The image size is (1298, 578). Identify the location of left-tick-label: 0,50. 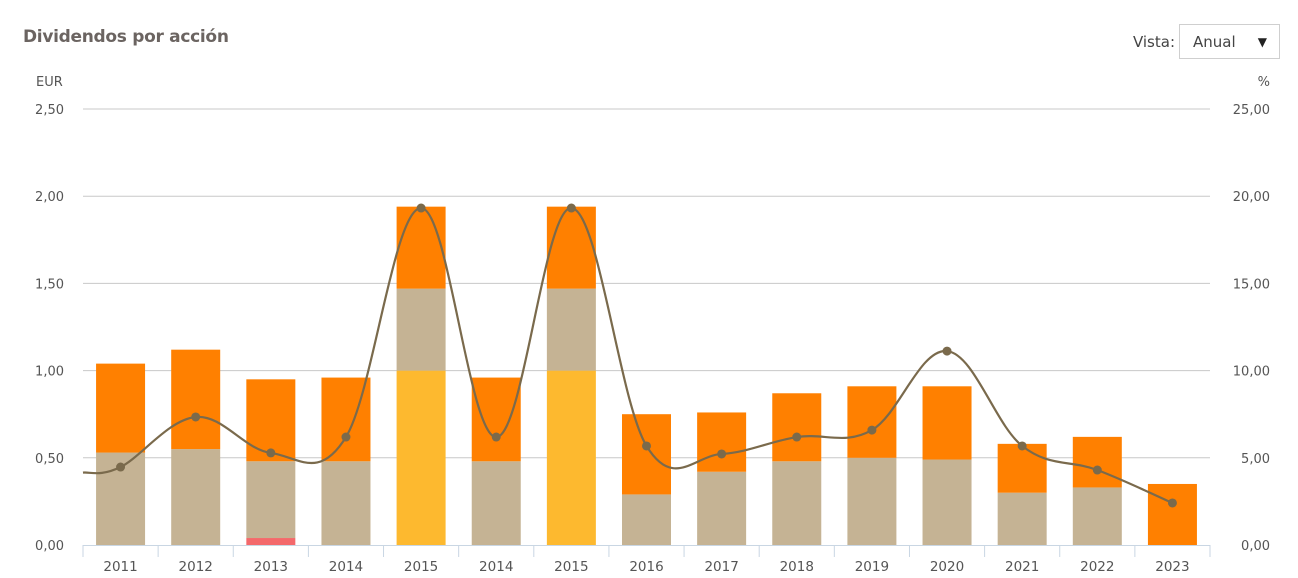
(49, 459).